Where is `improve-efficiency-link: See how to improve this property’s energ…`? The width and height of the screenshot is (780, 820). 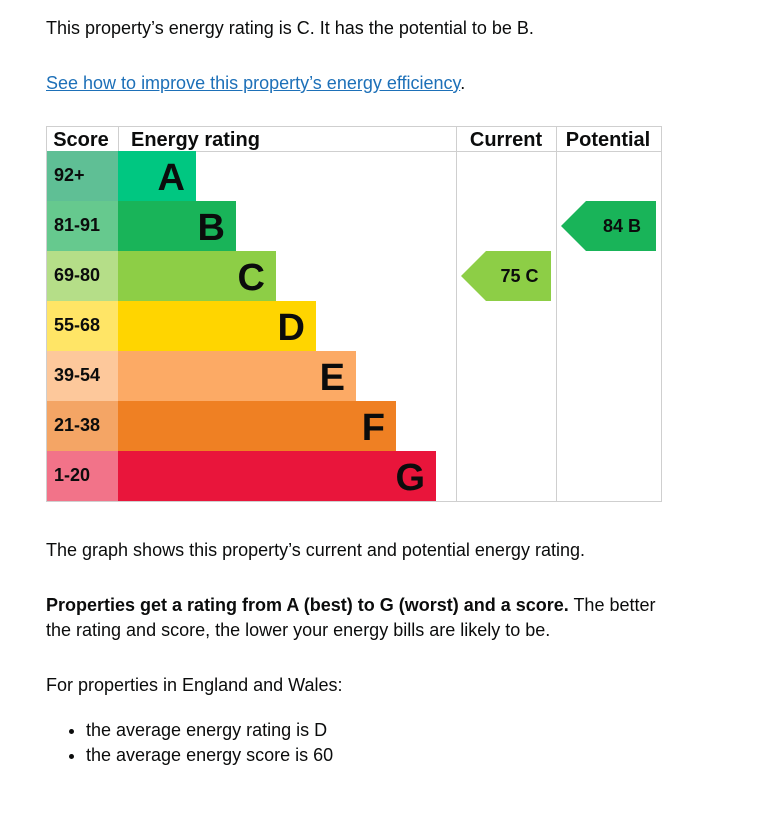
improve-efficiency-link: See how to improve this property’s energ… is located at coordinates (253, 83).